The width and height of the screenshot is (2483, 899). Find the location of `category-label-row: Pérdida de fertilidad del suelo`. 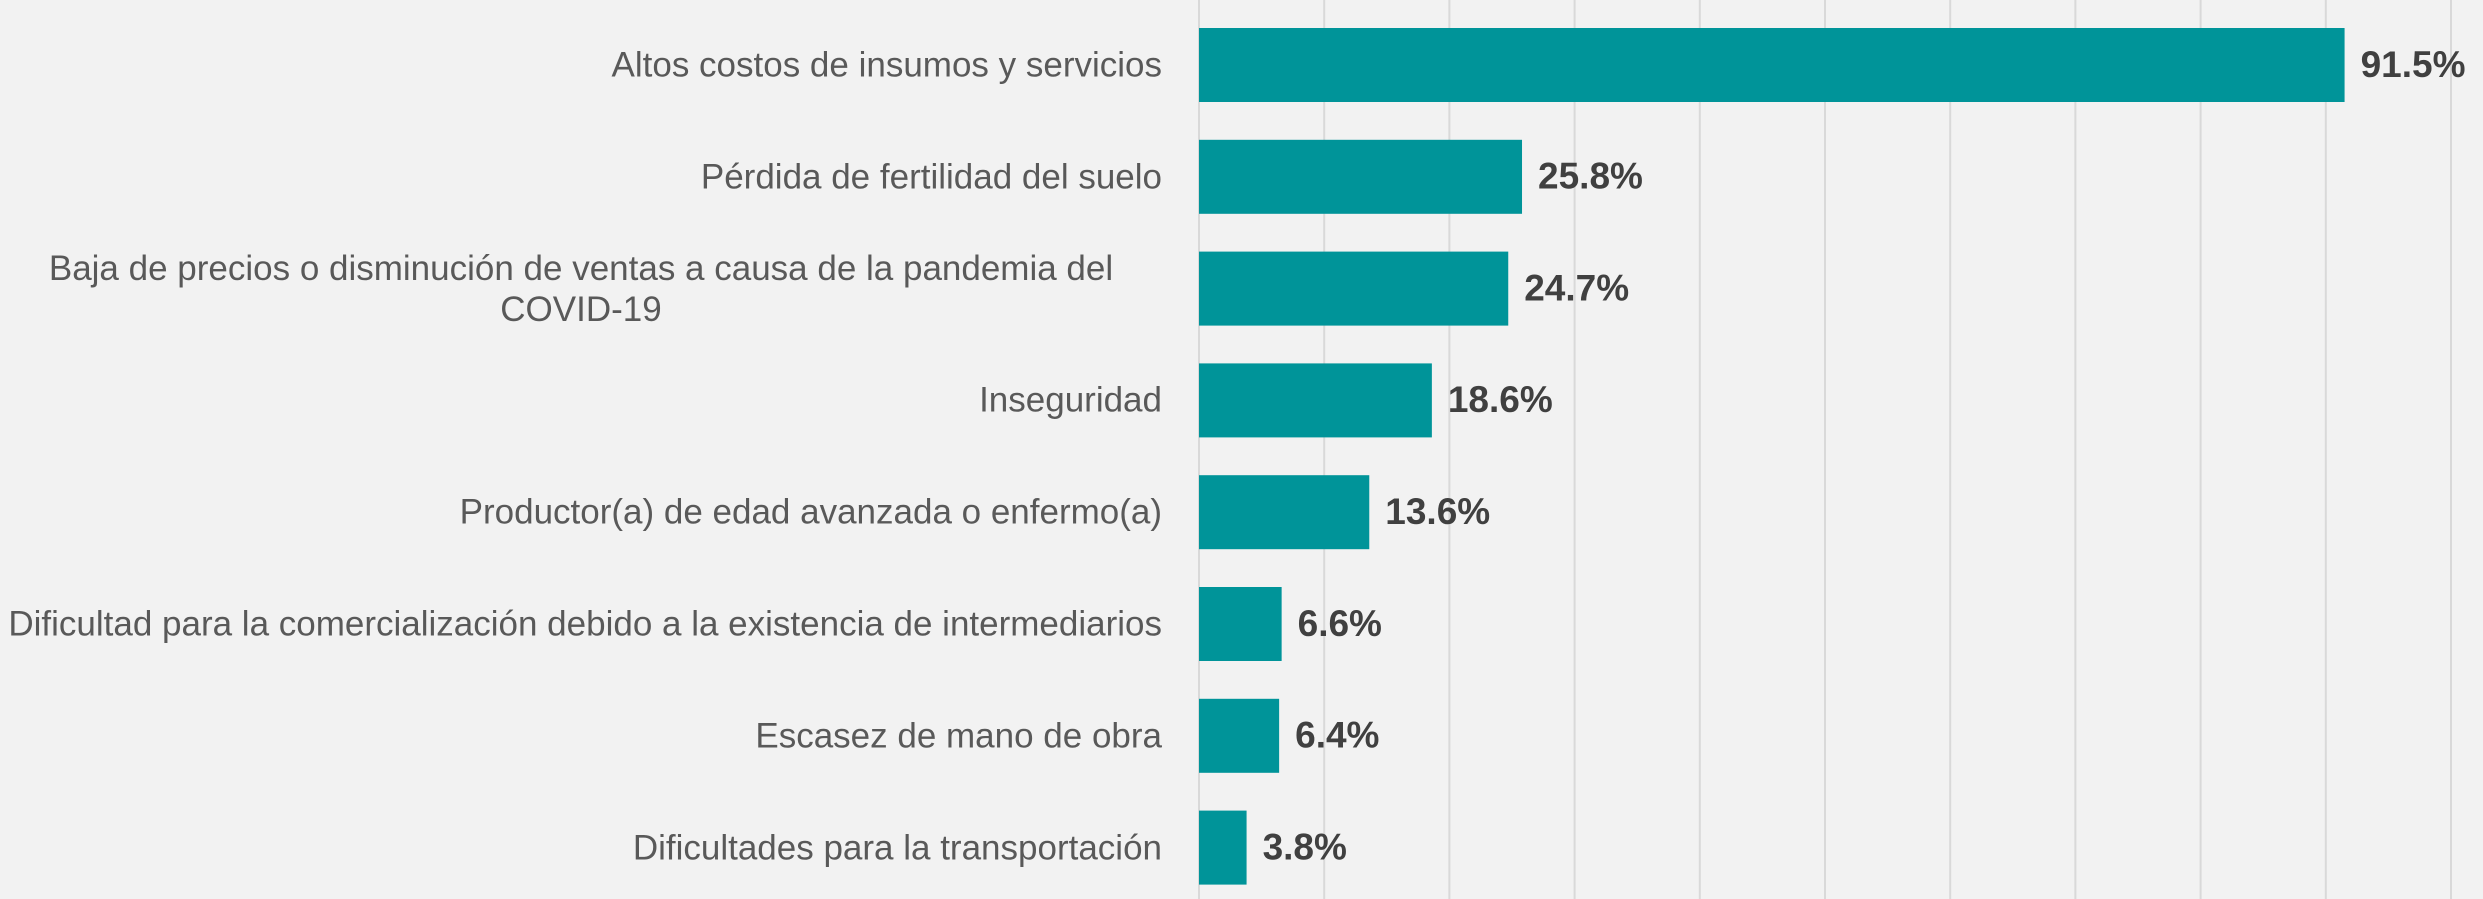

category-label-row: Pérdida de fertilidad del suelo is located at coordinates (581, 176).